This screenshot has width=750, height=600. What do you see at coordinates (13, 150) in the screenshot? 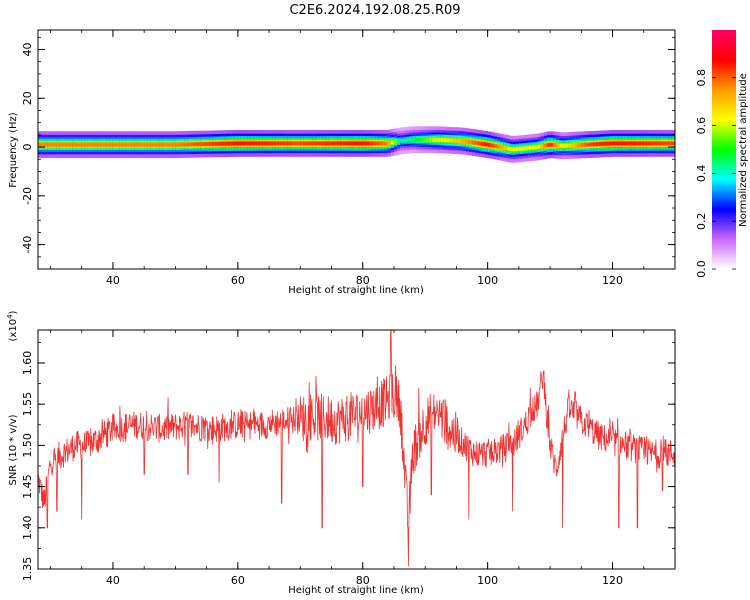
I see `spectrogram-y-axis-label: Frequency (Hz)` at bounding box center [13, 150].